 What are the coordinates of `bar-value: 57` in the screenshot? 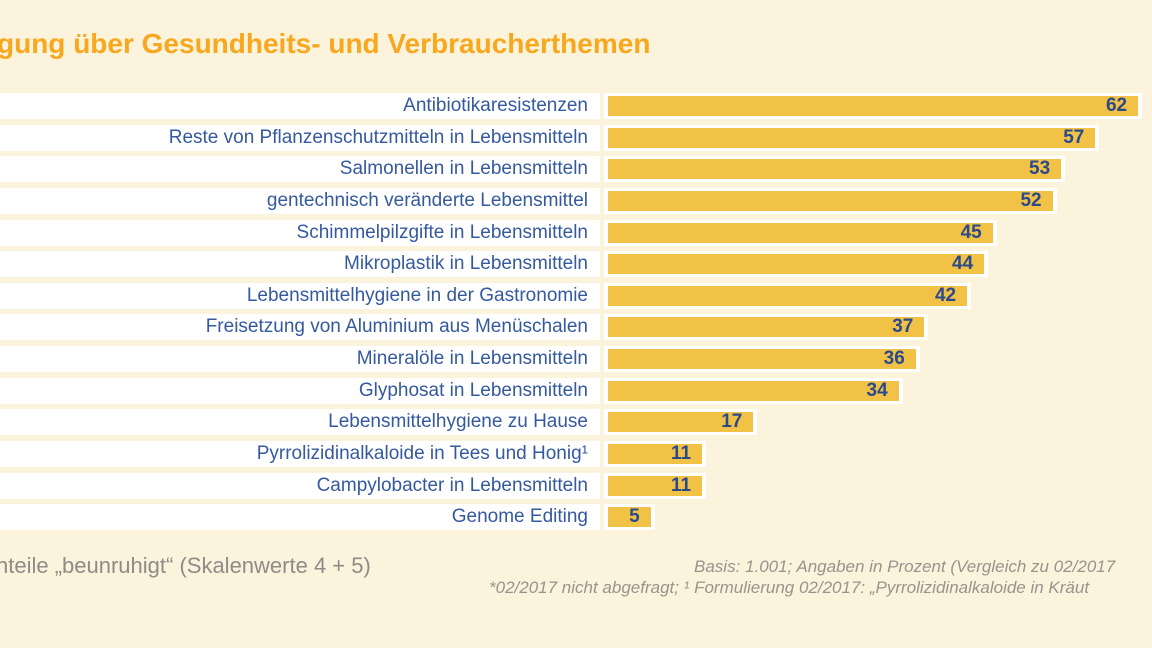 It's located at (1074, 137).